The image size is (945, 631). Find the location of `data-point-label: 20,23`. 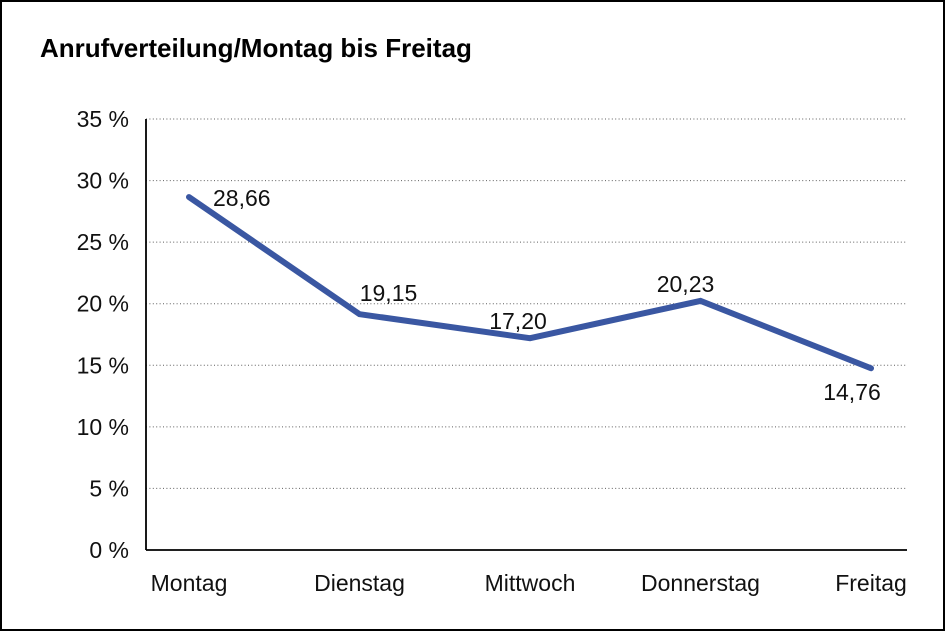

data-point-label: 20,23 is located at coordinates (686, 284).